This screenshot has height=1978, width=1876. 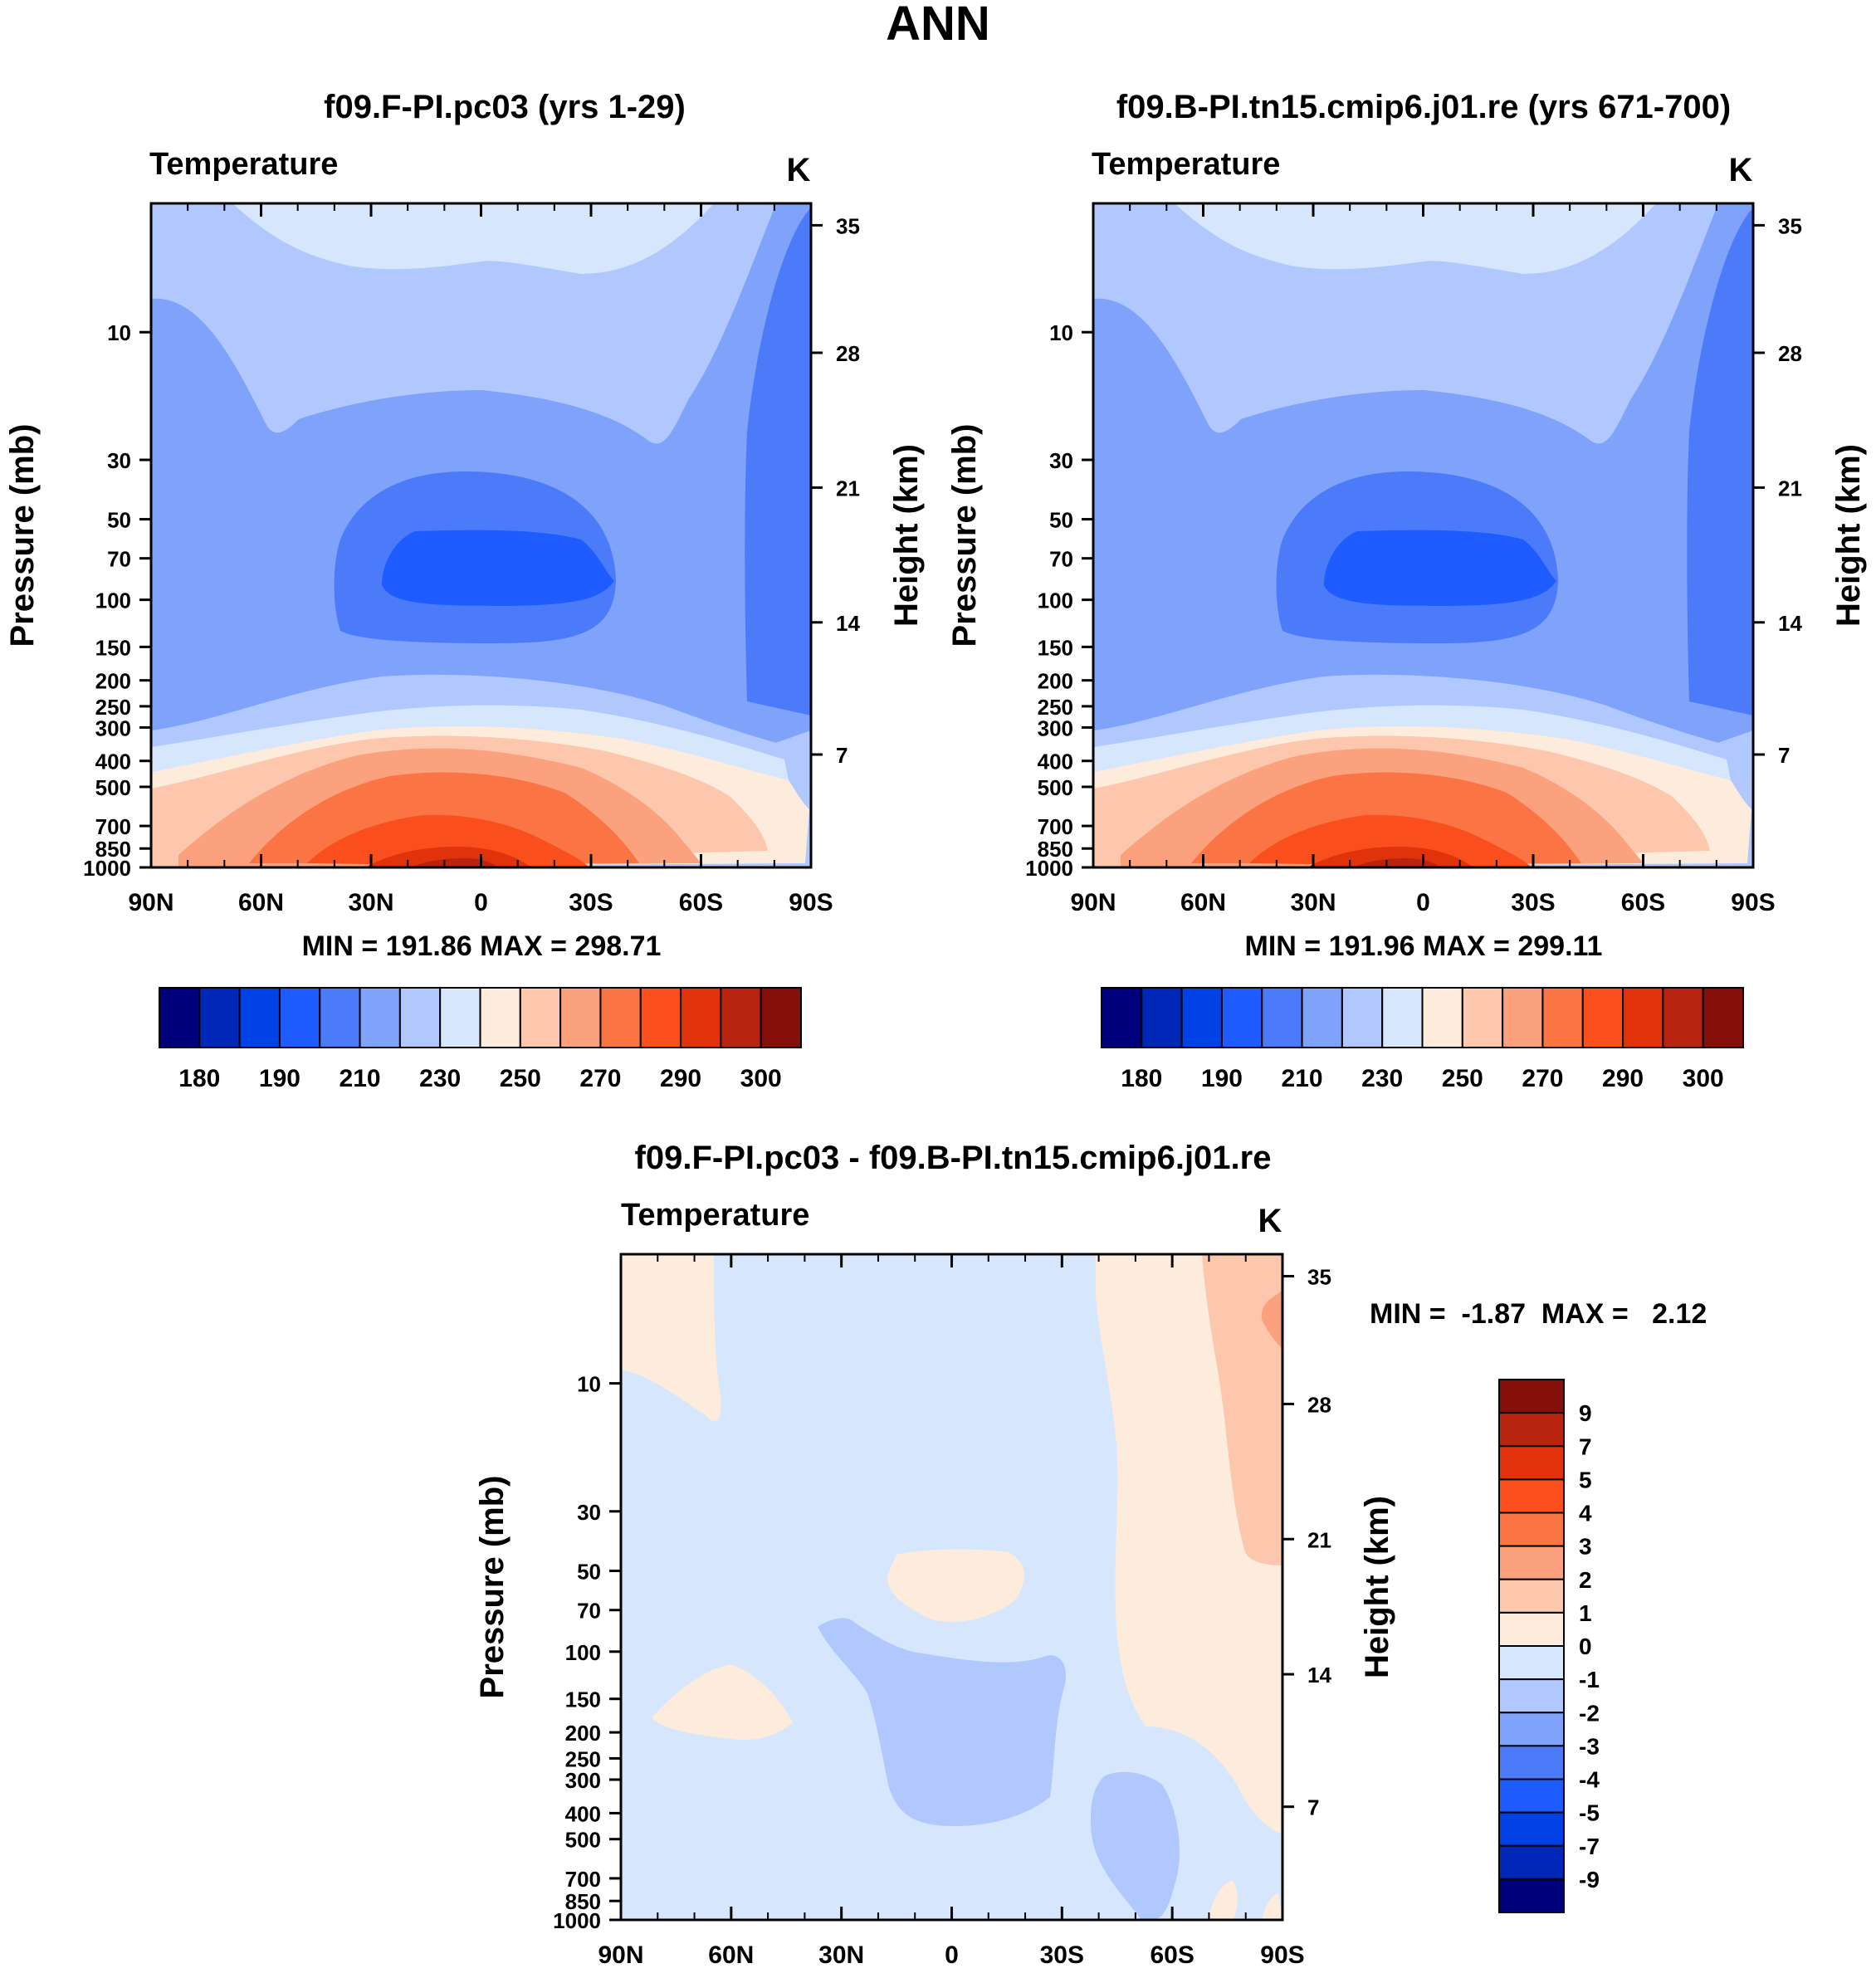 What do you see at coordinates (505, 107) in the screenshot?
I see `panel-title: f09.F-PI.pc03 (yrs 1-29)` at bounding box center [505, 107].